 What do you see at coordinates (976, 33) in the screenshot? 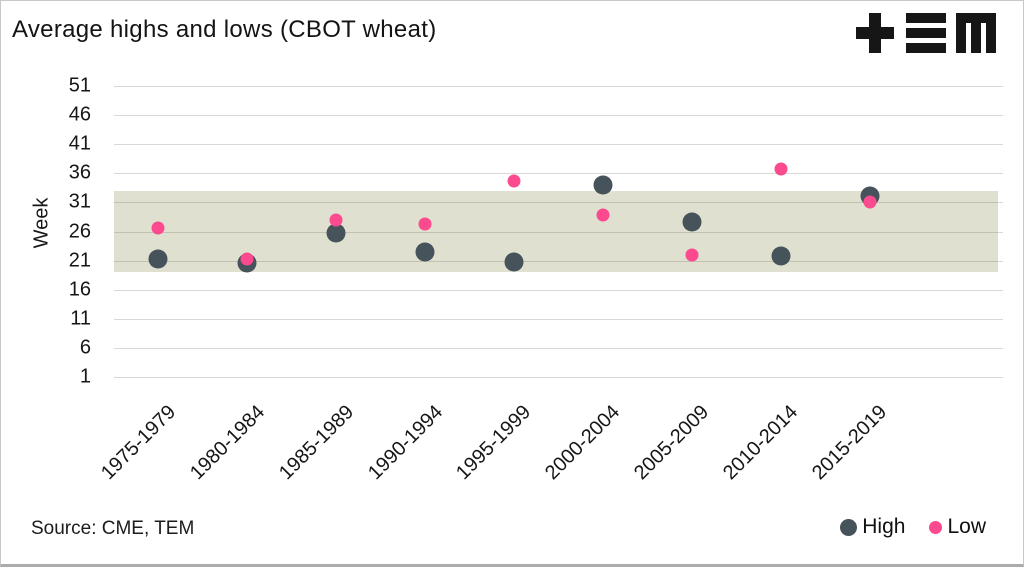
I see `m-icon` at bounding box center [976, 33].